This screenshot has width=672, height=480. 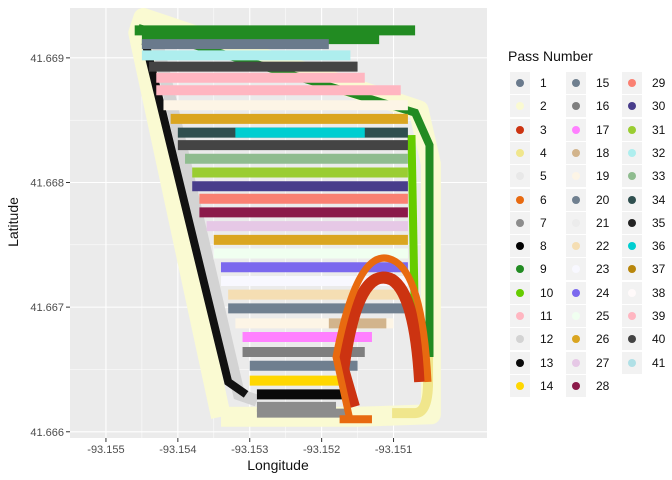 I want to click on legend-item-9: 9, so click(x=536, y=270).